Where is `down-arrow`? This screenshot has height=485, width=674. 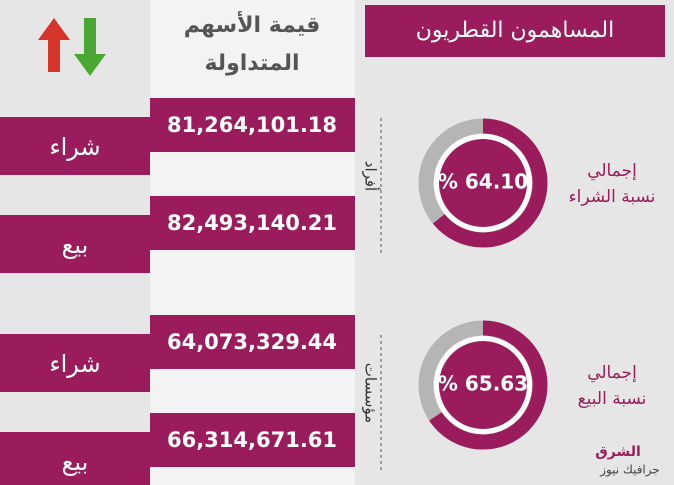 down-arrow is located at coordinates (90, 47).